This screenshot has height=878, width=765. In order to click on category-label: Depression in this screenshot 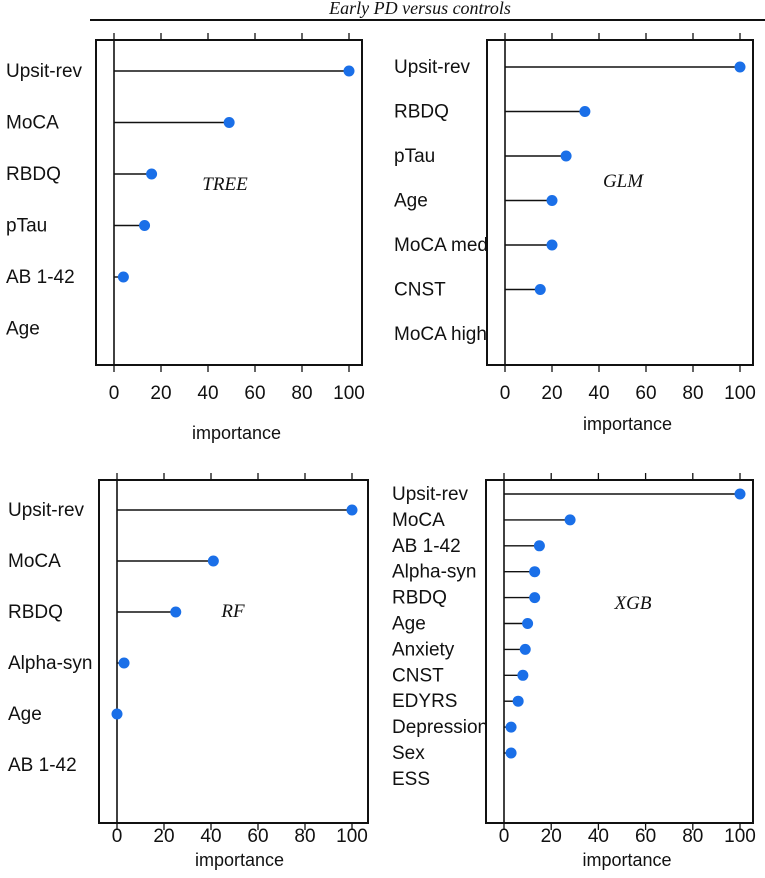, I will do `click(440, 727)`.